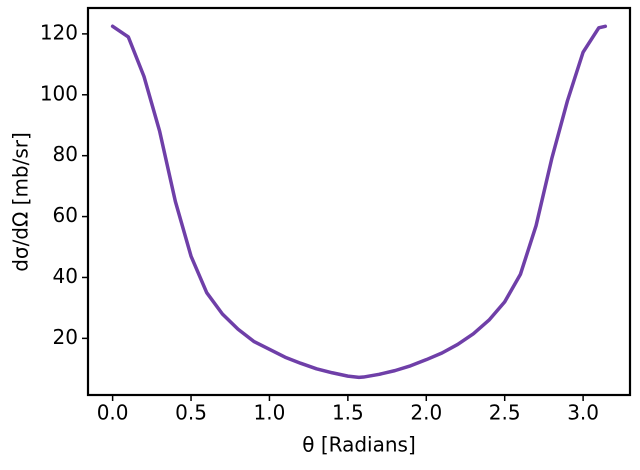  I want to click on y-tick-label: 120, so click(59, 32).